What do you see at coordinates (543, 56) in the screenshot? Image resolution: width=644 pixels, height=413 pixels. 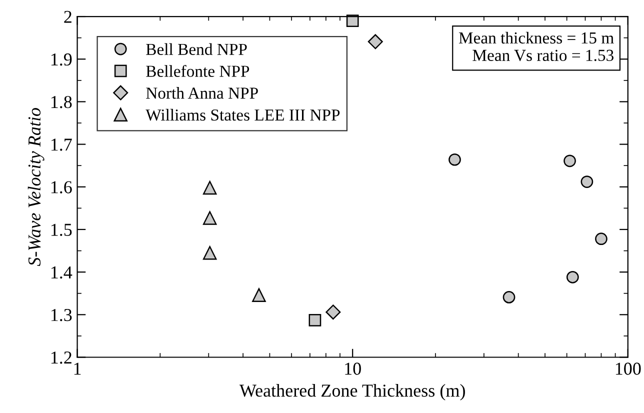 I see `annotation: Mean Vs ratio = 1.53` at bounding box center [543, 56].